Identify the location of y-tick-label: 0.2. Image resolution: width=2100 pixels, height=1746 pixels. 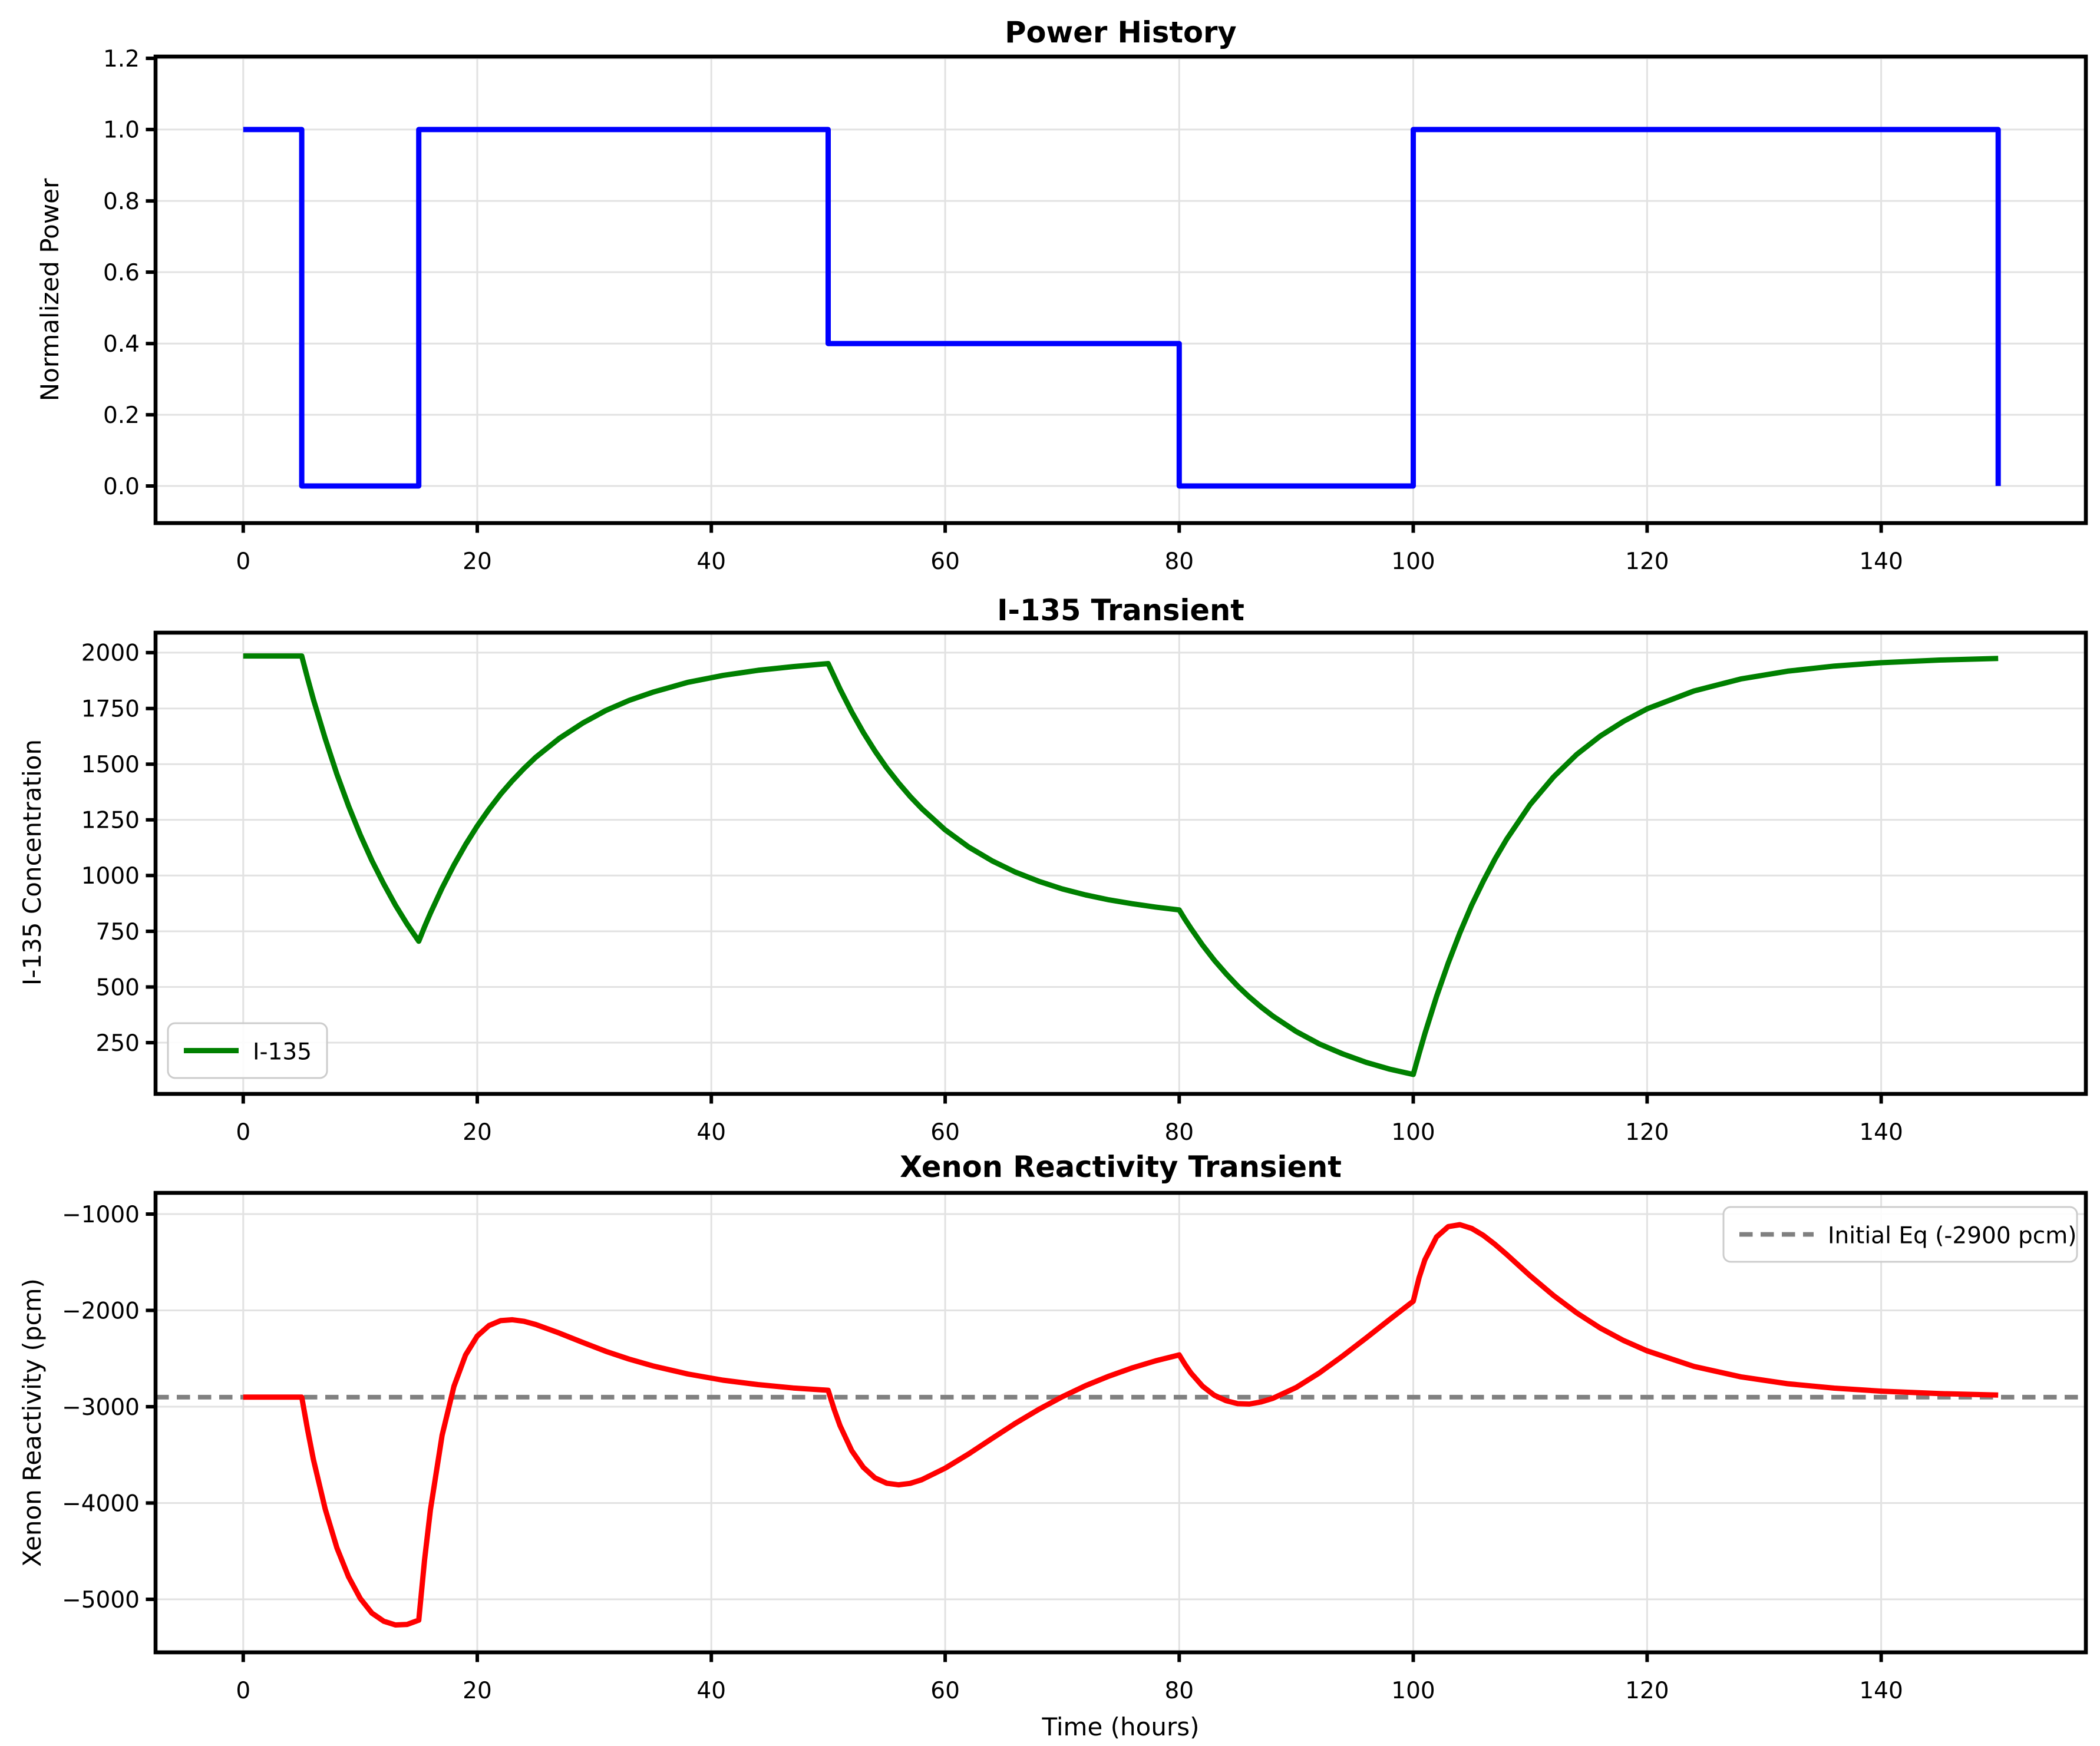
(121, 415).